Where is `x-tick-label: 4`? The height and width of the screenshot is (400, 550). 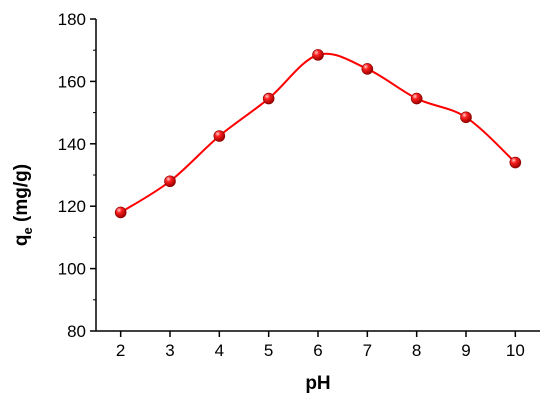
x-tick-label: 4 is located at coordinates (219, 350).